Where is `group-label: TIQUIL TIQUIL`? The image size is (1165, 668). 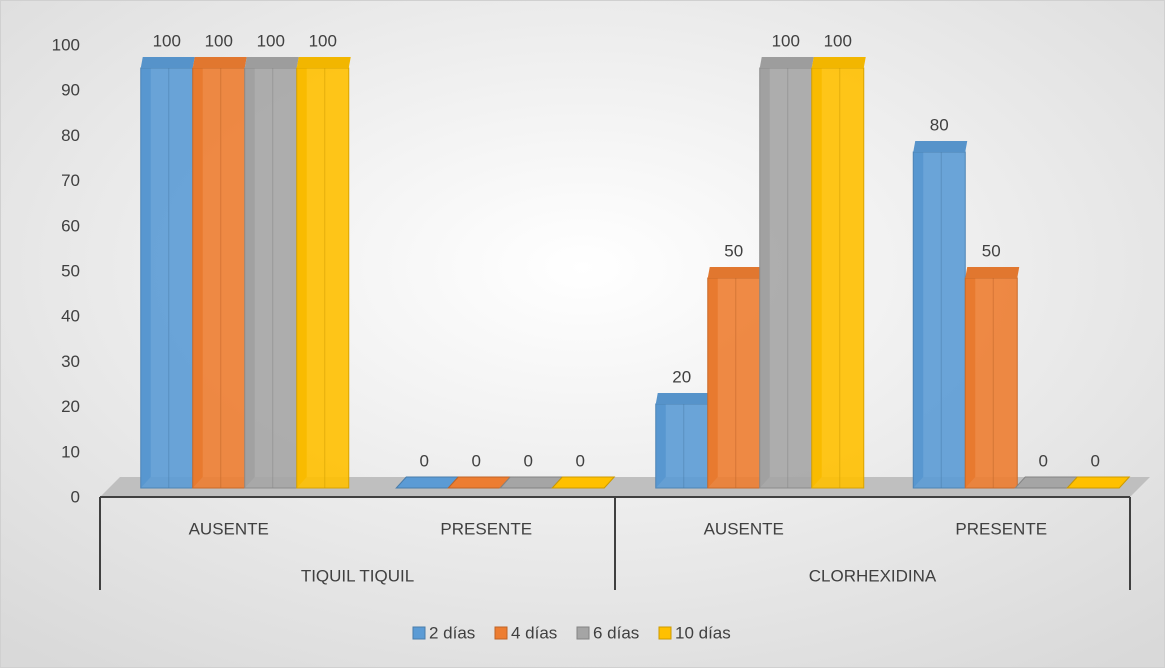 group-label: TIQUIL TIQUIL is located at coordinates (357, 575).